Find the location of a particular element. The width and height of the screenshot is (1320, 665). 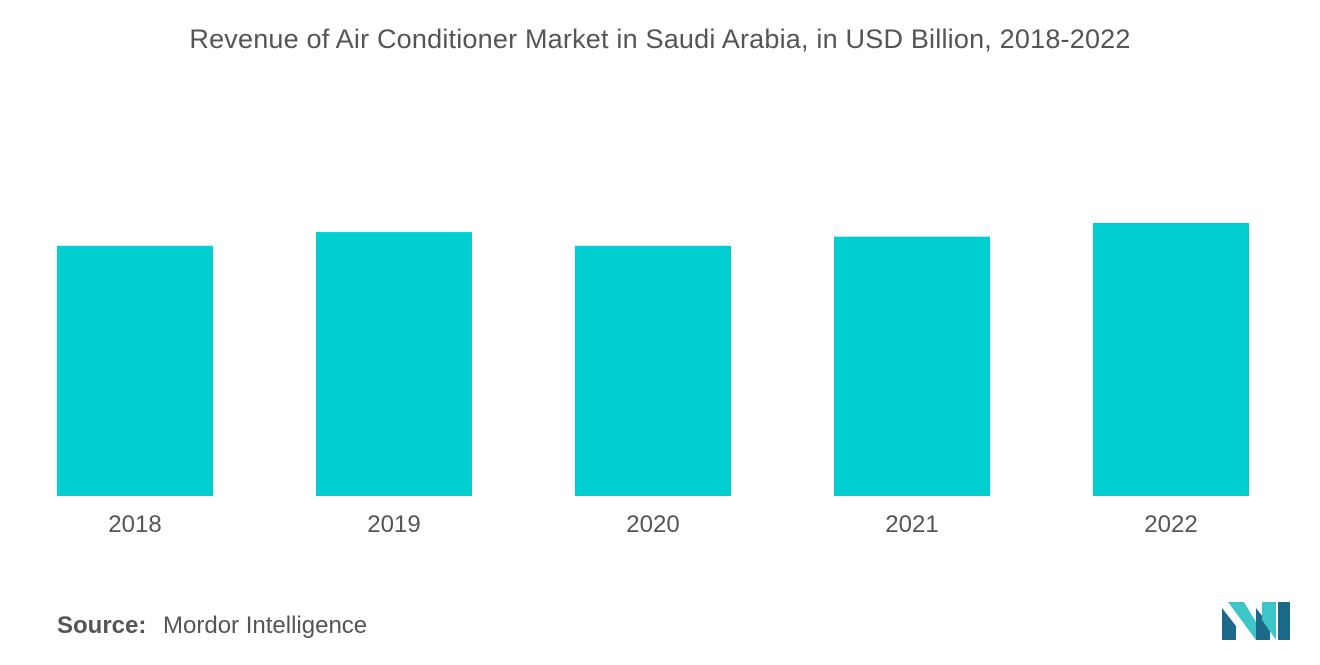

bar-2019 is located at coordinates (394, 364).